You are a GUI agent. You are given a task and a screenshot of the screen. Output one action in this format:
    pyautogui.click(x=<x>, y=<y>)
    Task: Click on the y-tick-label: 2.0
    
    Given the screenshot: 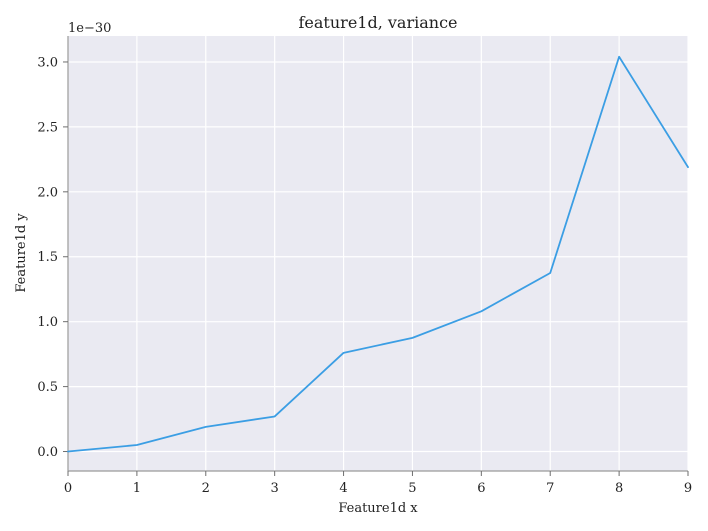 What is the action you would take?
    pyautogui.click(x=47, y=192)
    